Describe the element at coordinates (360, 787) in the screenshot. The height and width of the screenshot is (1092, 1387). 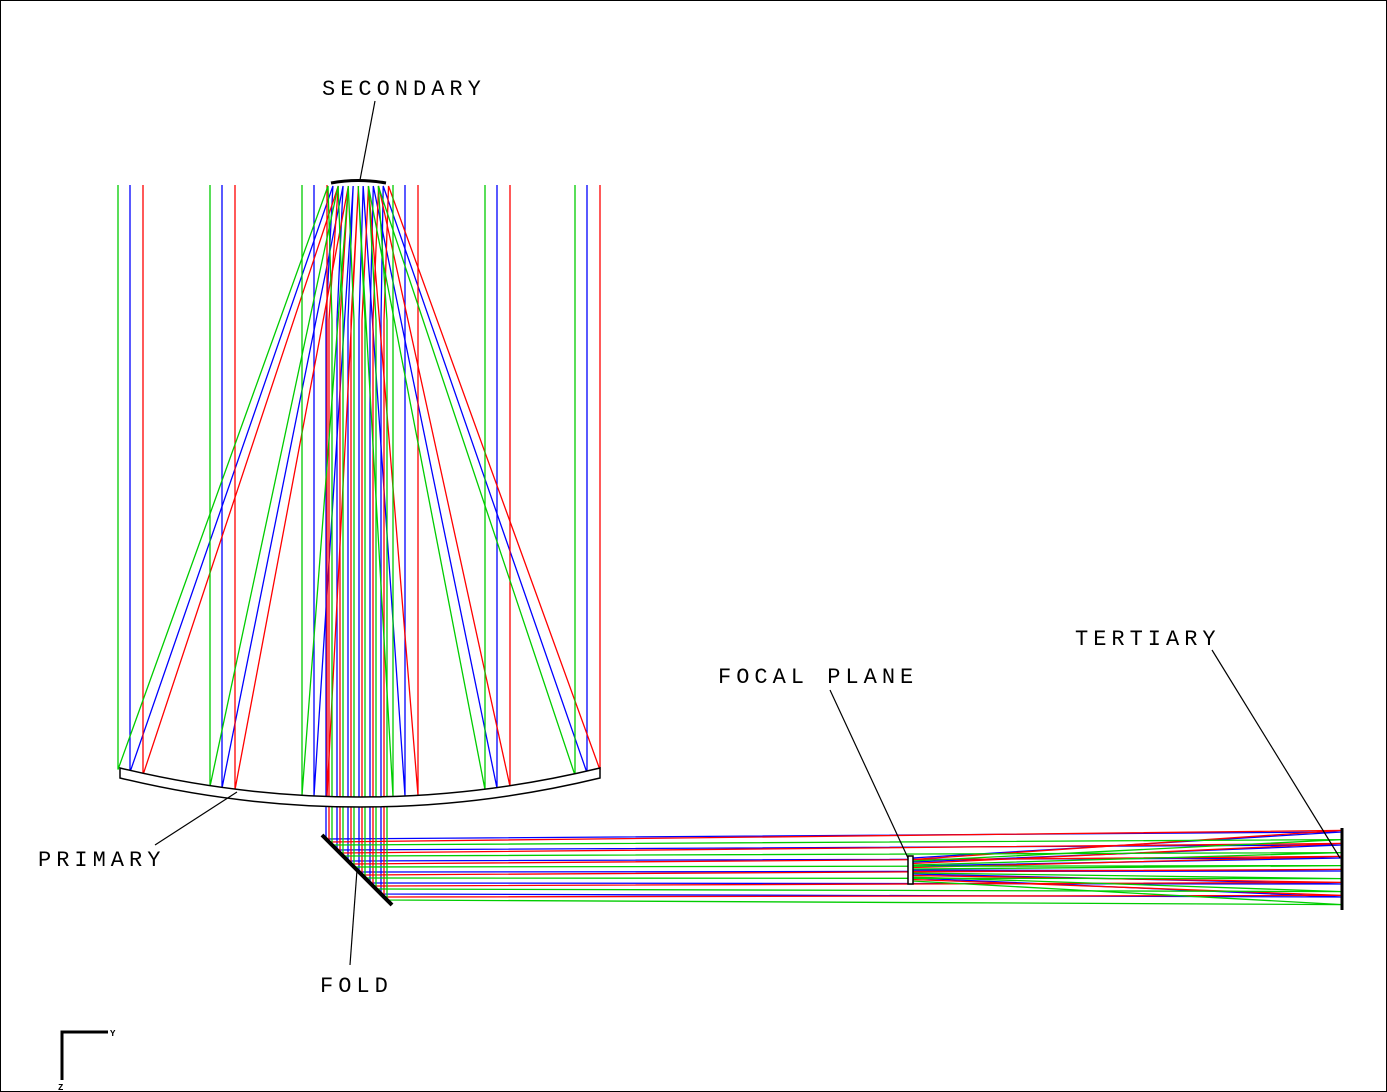
I see `primary-mirror` at that location.